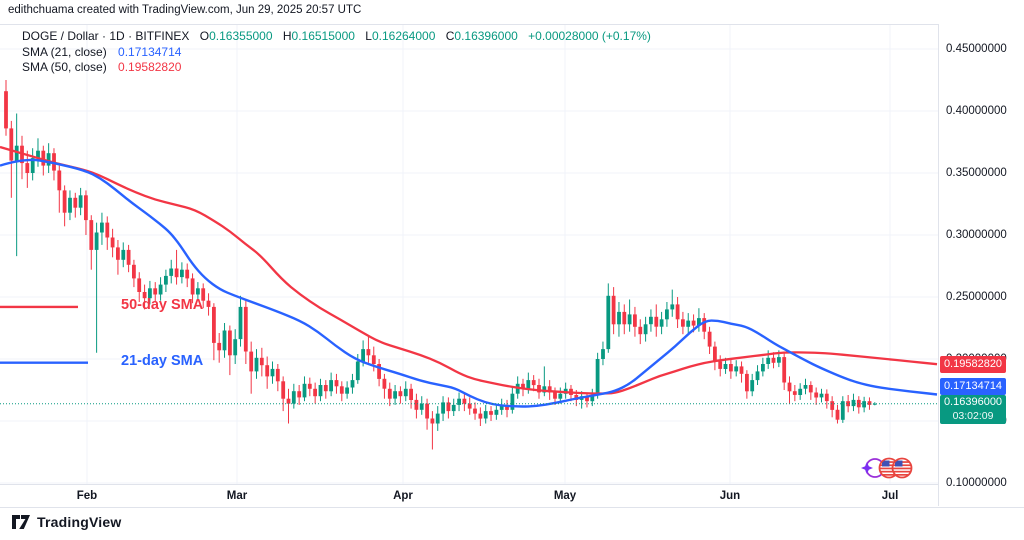  Describe the element at coordinates (973, 387) in the screenshot. I see `sma21-price-badge: 0.17134714` at that location.